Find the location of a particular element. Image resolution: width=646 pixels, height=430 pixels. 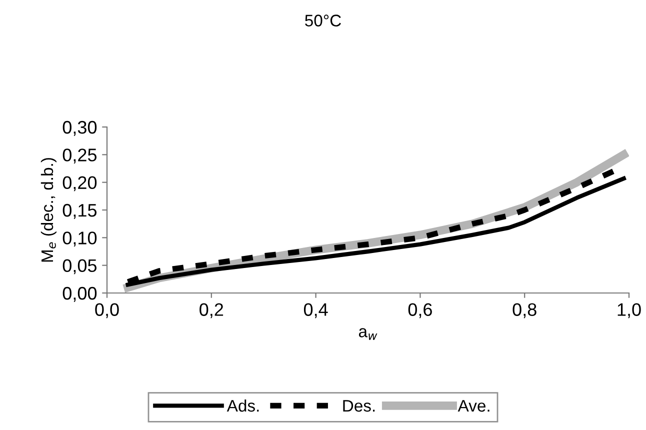

y-tick-label: 0,15 is located at coordinates (79, 211).